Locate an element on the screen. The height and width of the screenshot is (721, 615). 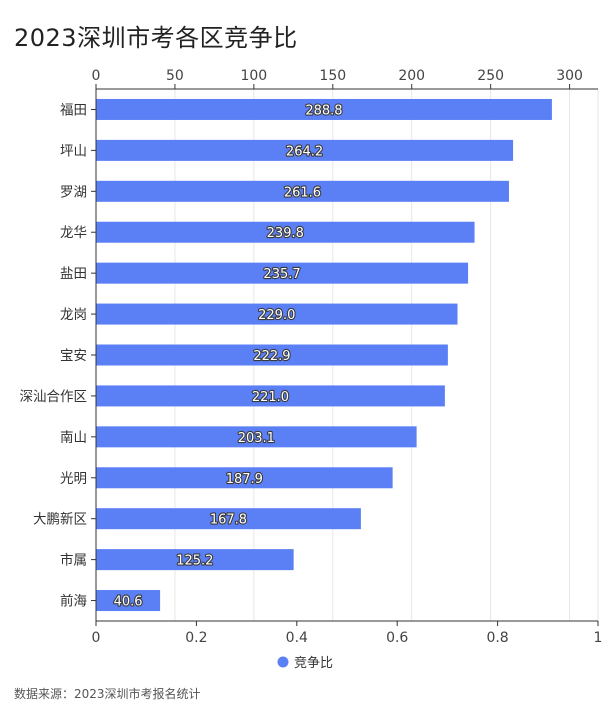
category-label: 宝安 is located at coordinates (73, 356).